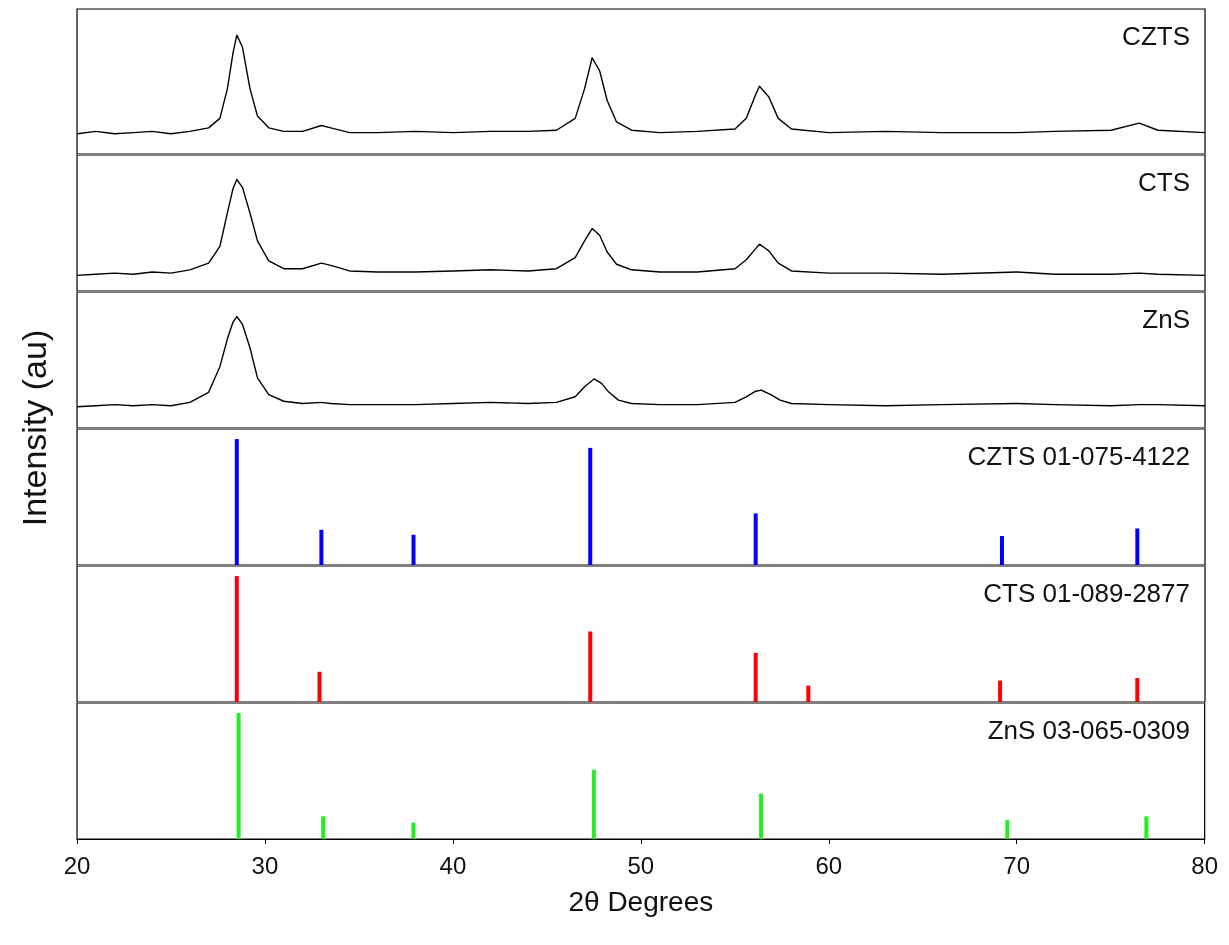 Image resolution: width=1229 pixels, height=945 pixels. Describe the element at coordinates (641, 901) in the screenshot. I see `x-axis-title: 2θ Degrees` at that location.